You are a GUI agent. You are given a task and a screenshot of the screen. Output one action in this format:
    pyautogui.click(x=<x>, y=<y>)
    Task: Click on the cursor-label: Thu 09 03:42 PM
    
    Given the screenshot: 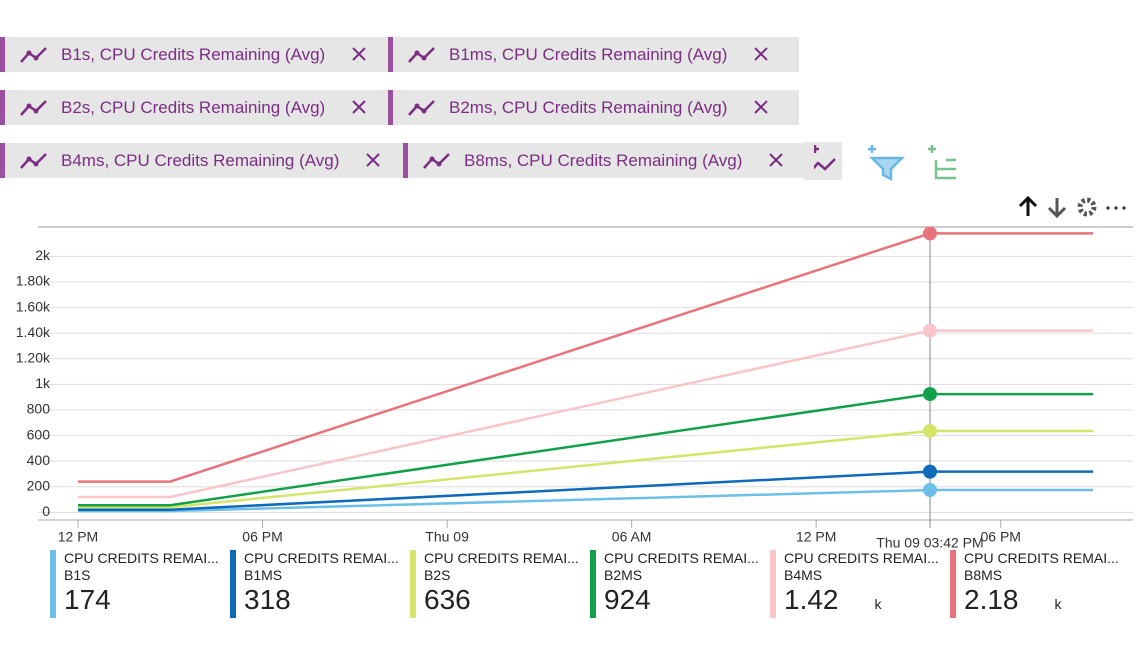 What is the action you would take?
    pyautogui.click(x=929, y=543)
    